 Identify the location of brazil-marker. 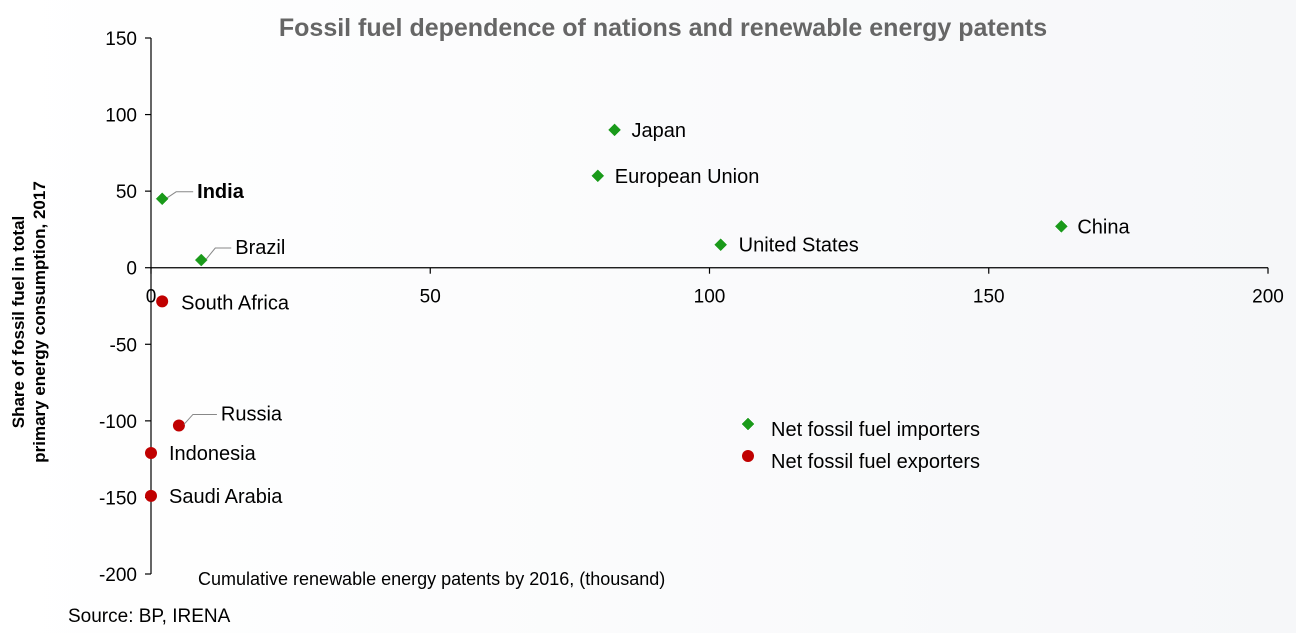
(201, 260).